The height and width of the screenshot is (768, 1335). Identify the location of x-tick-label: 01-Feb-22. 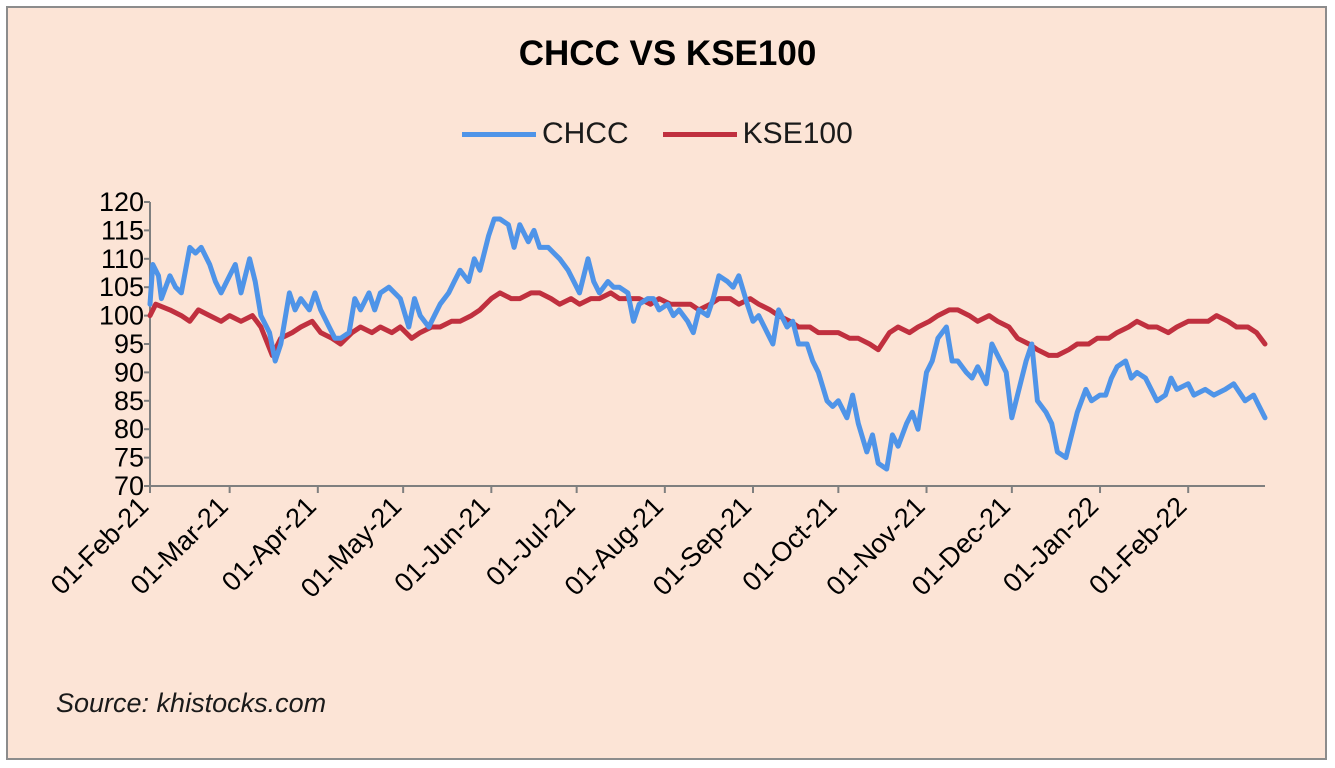
(1137, 545).